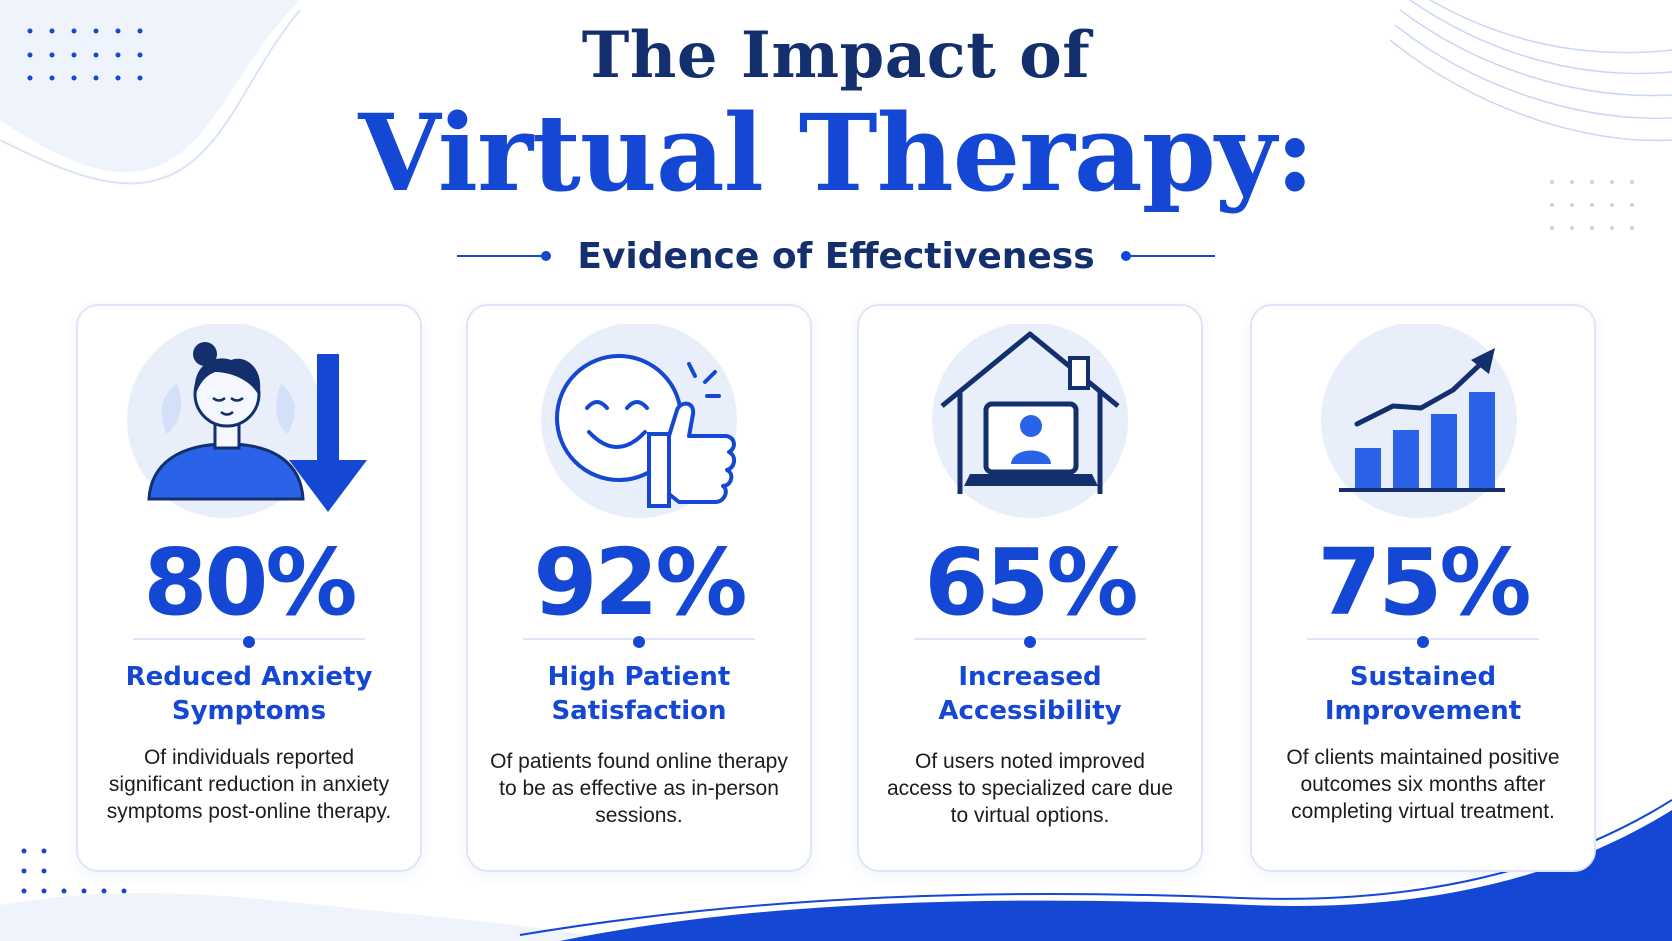  I want to click on stat-value: 65%, so click(1031, 582).